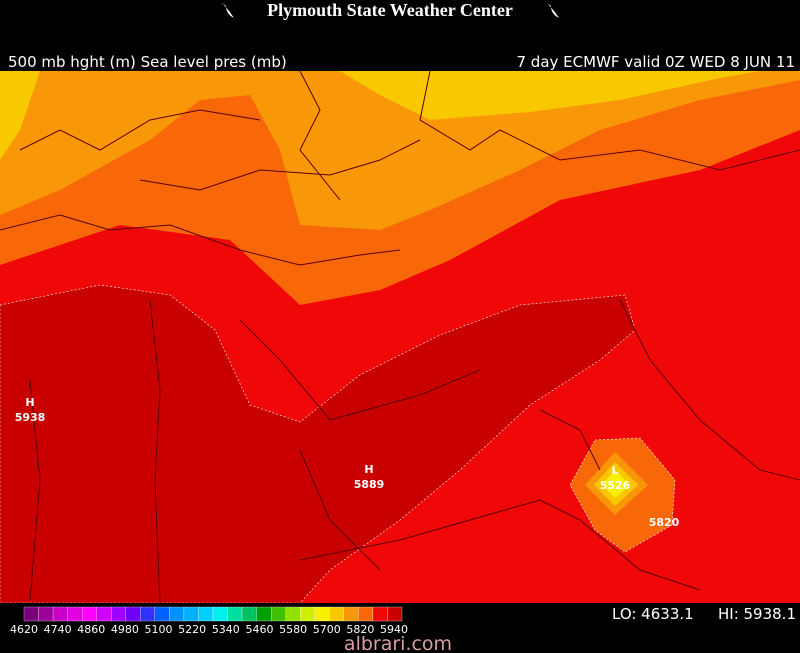  I want to click on stat-lo: LO: 4633.1, so click(653, 614).